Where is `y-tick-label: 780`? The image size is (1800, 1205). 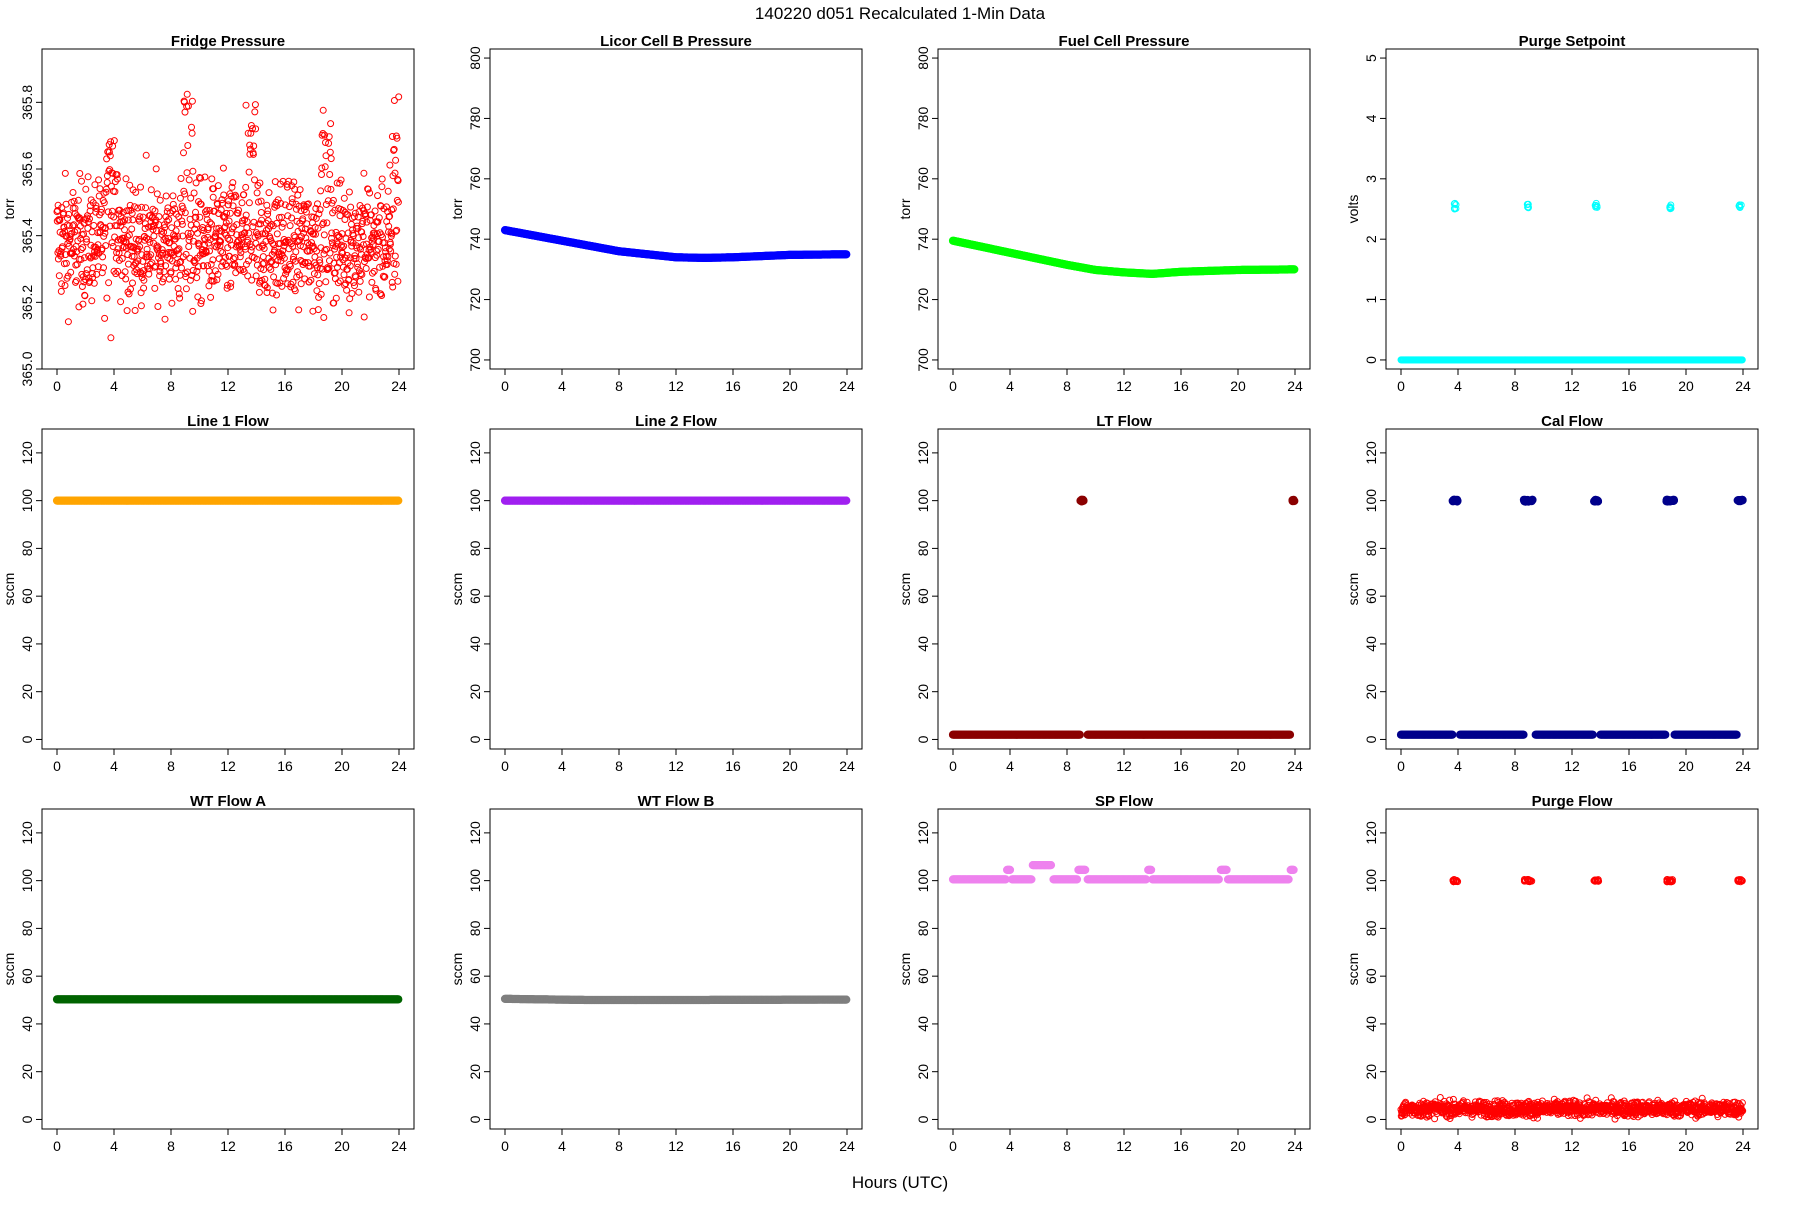 y-tick-label: 780 is located at coordinates (475, 119).